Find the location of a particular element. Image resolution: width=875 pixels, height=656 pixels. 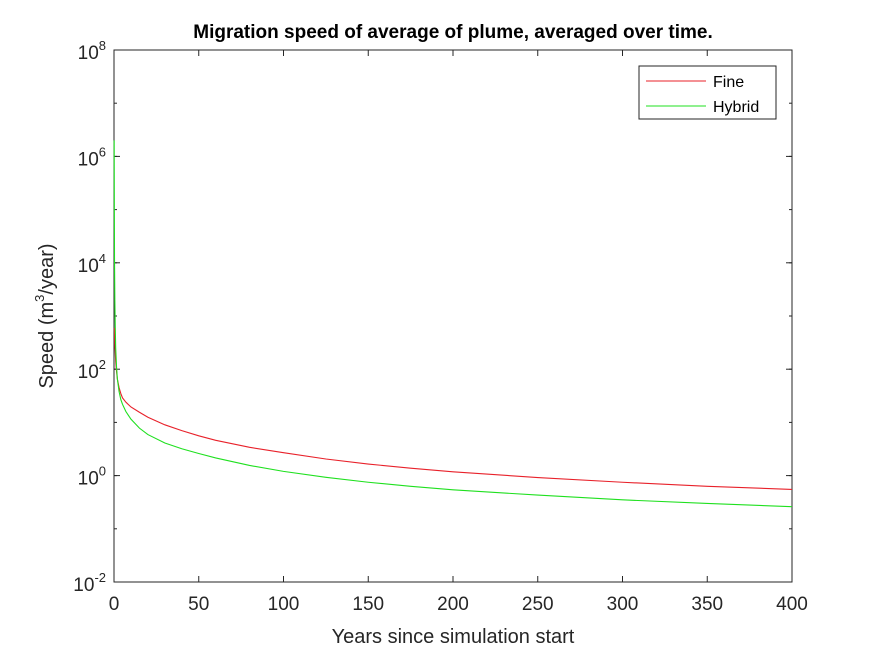

x-tick-label-1: 50 is located at coordinates (198, 604).